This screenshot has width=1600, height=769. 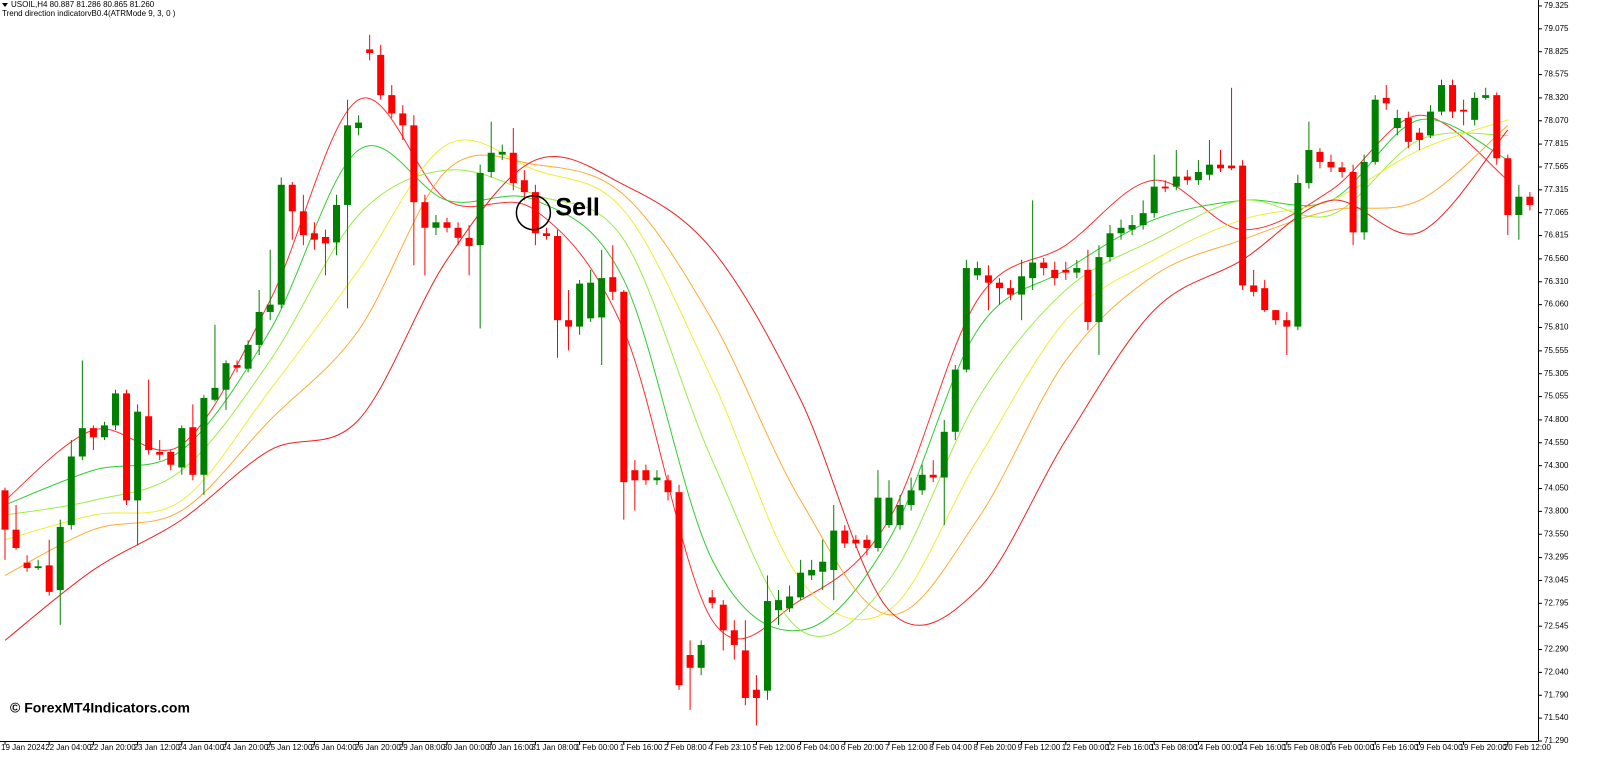 I want to click on y-tick-label: 73.295, so click(x=1556, y=557).